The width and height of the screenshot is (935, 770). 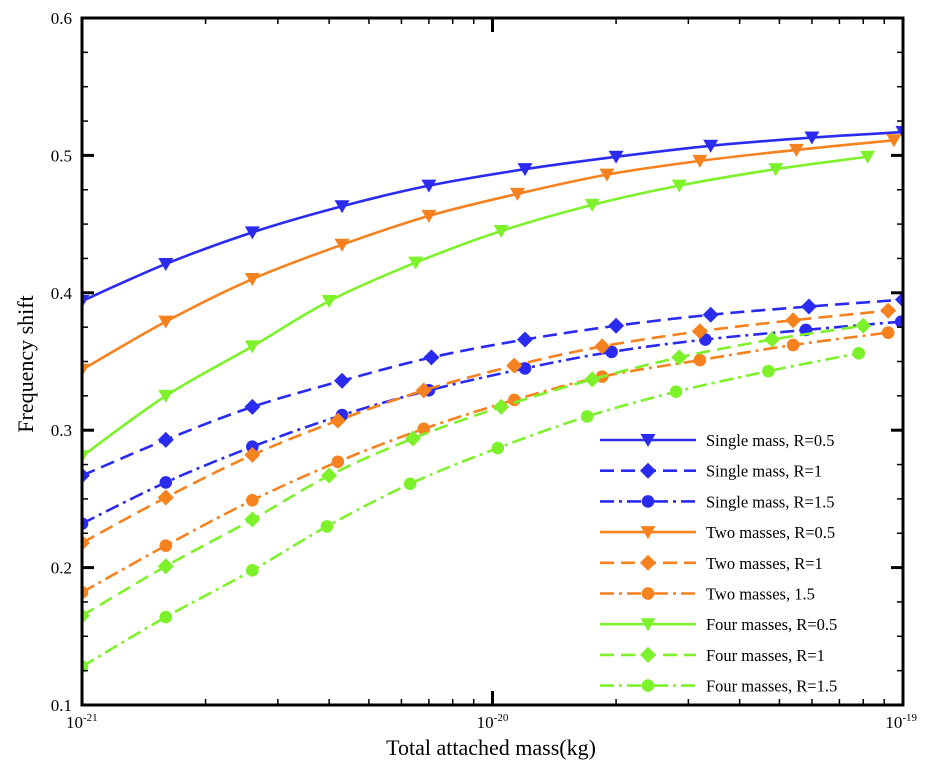 What do you see at coordinates (718, 624) in the screenshot?
I see `legend-item: Four masses, R=0.5` at bounding box center [718, 624].